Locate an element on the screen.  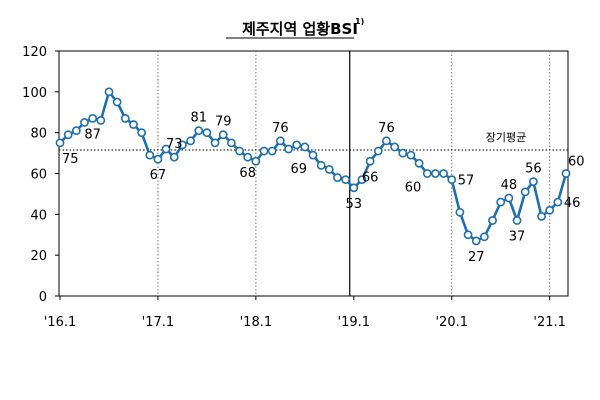
long-term-average-label: 장기평균 is located at coordinates (506, 137).